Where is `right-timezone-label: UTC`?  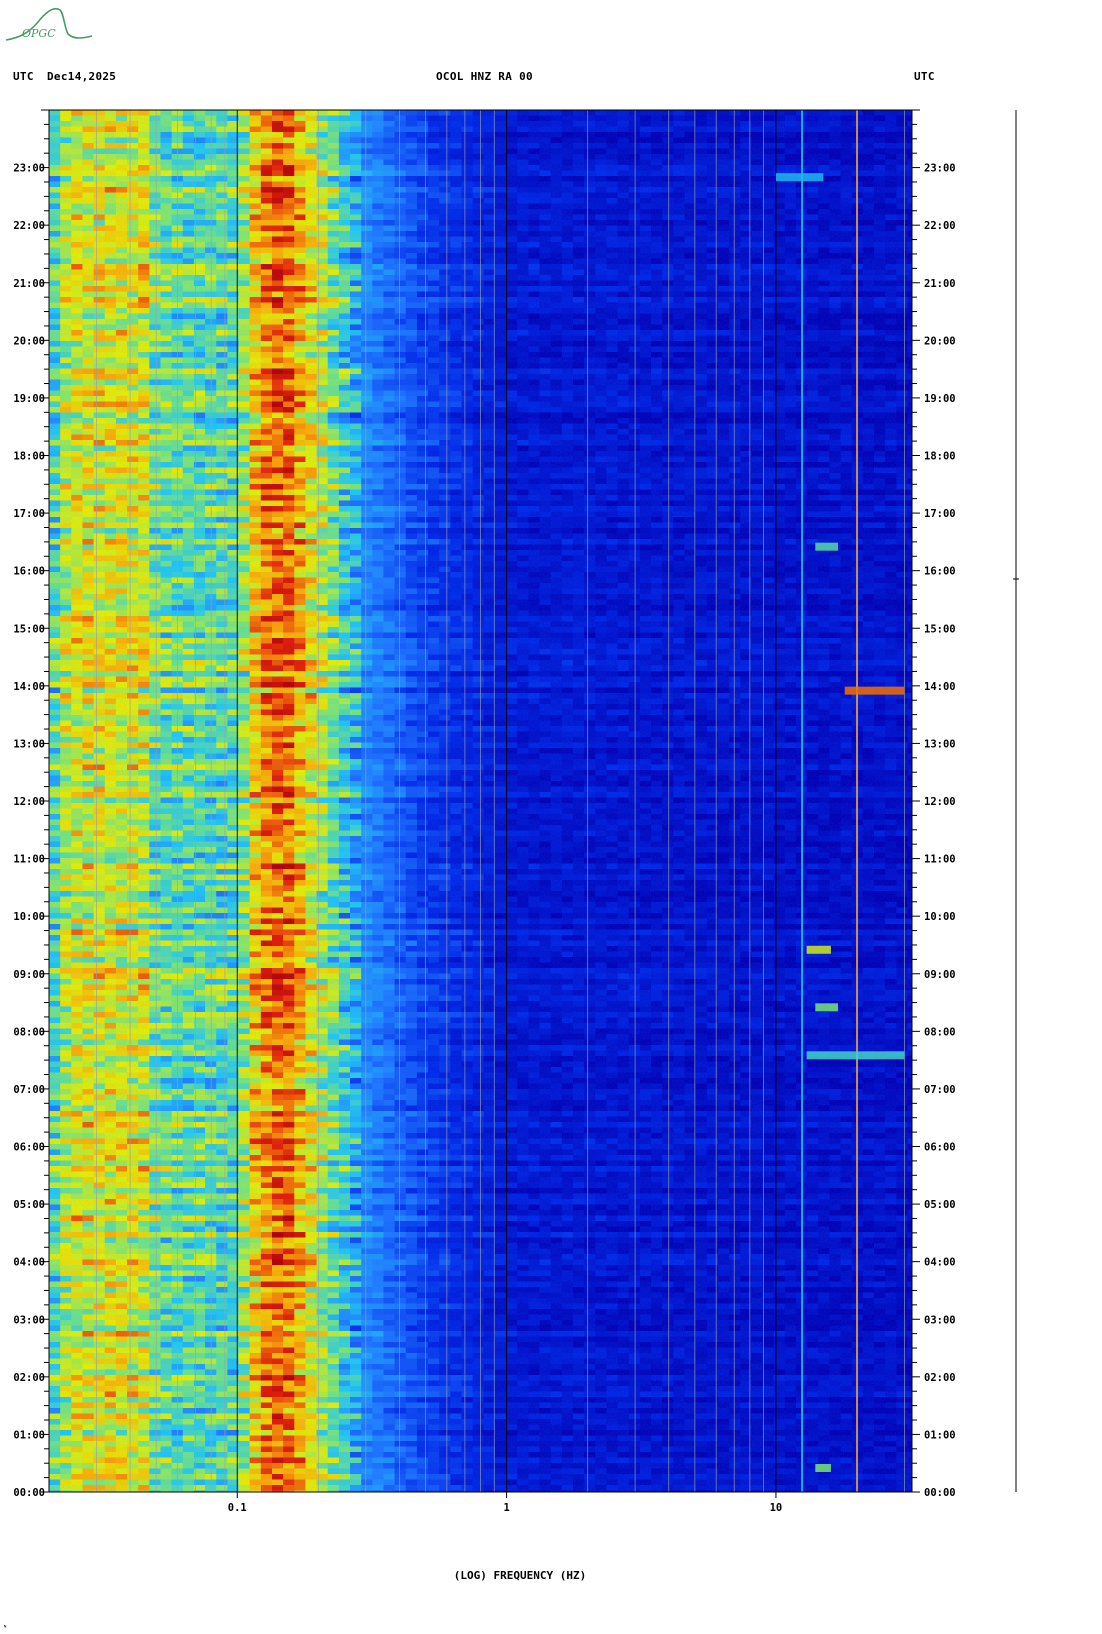 right-timezone-label: UTC is located at coordinates (924, 76).